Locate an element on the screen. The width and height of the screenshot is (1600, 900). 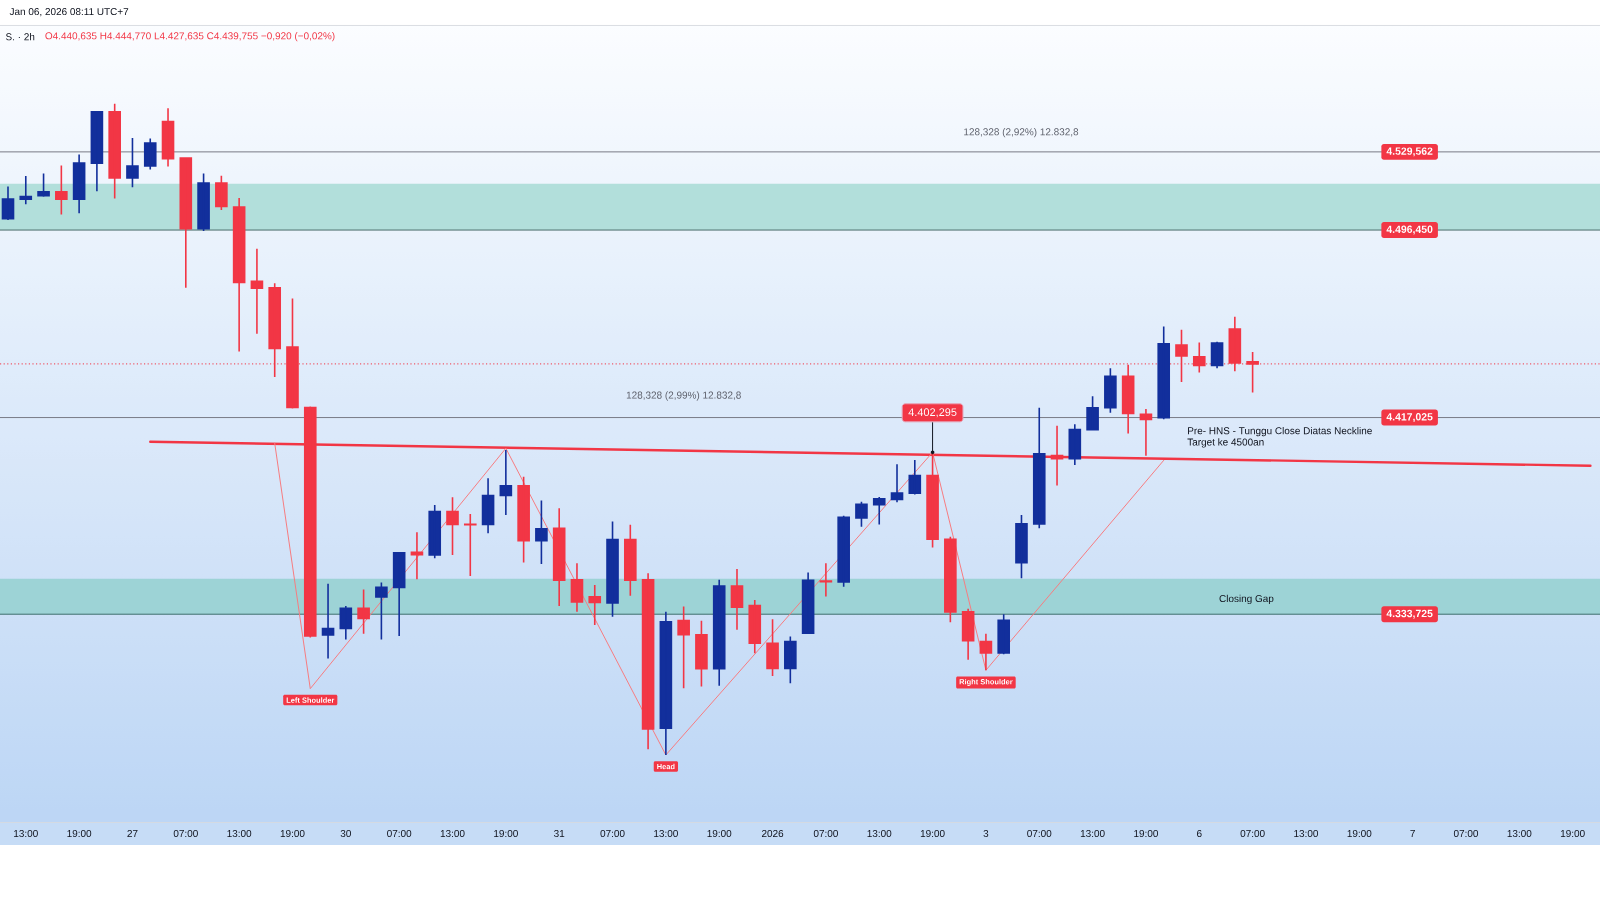
ref-line-label: 4.417,025 is located at coordinates (1409, 418).